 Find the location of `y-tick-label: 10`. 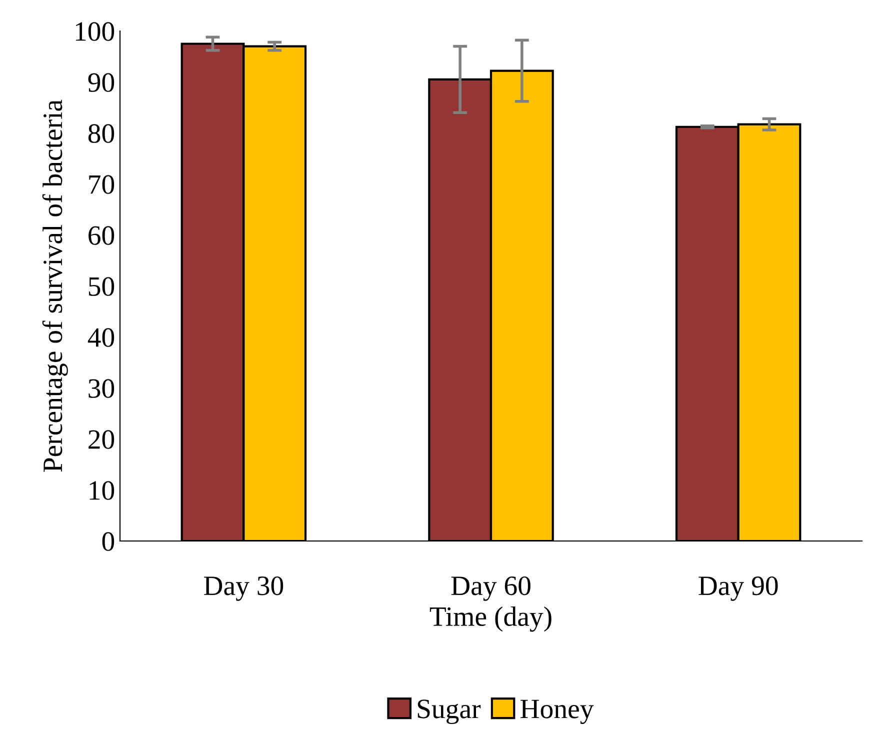

y-tick-label: 10 is located at coordinates (102, 490).